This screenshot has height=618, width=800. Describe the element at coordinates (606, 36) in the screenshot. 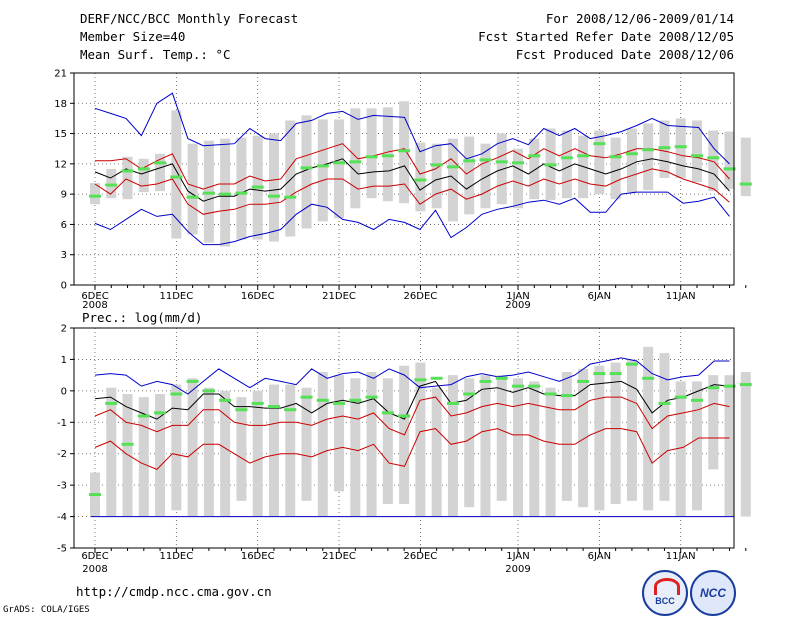

I see `started-refer-date-label: Fcst Started Refer Date 2008/12/05` at that location.